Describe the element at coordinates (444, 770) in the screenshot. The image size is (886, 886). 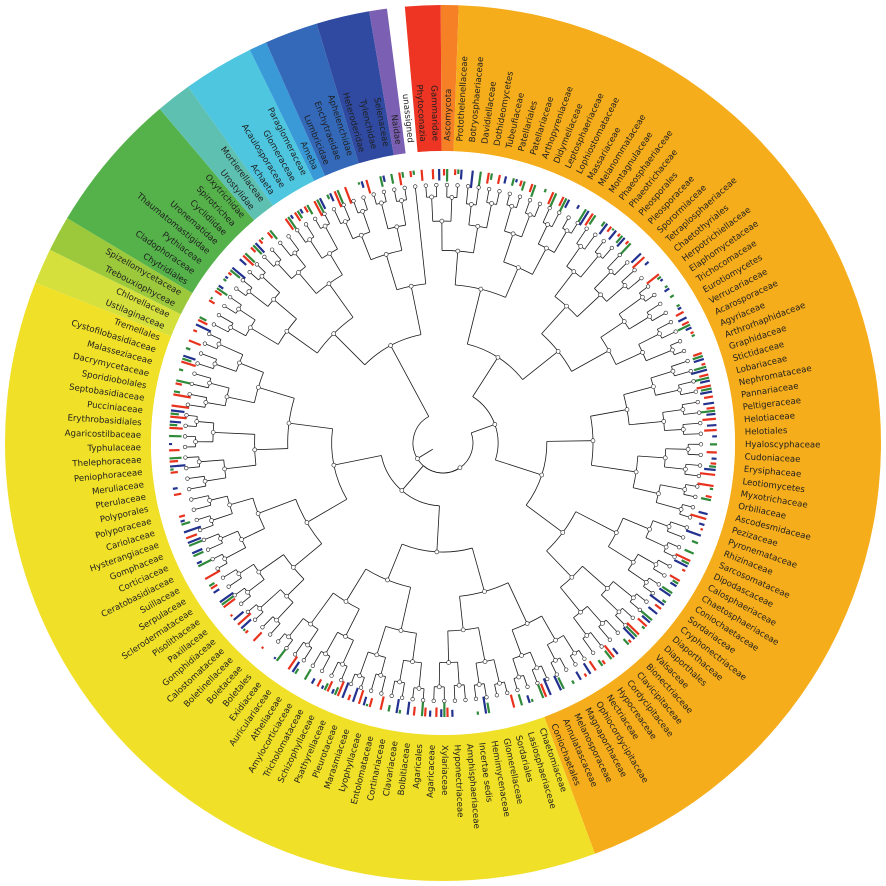
I see `leaf-label: Xylariaceae` at that location.